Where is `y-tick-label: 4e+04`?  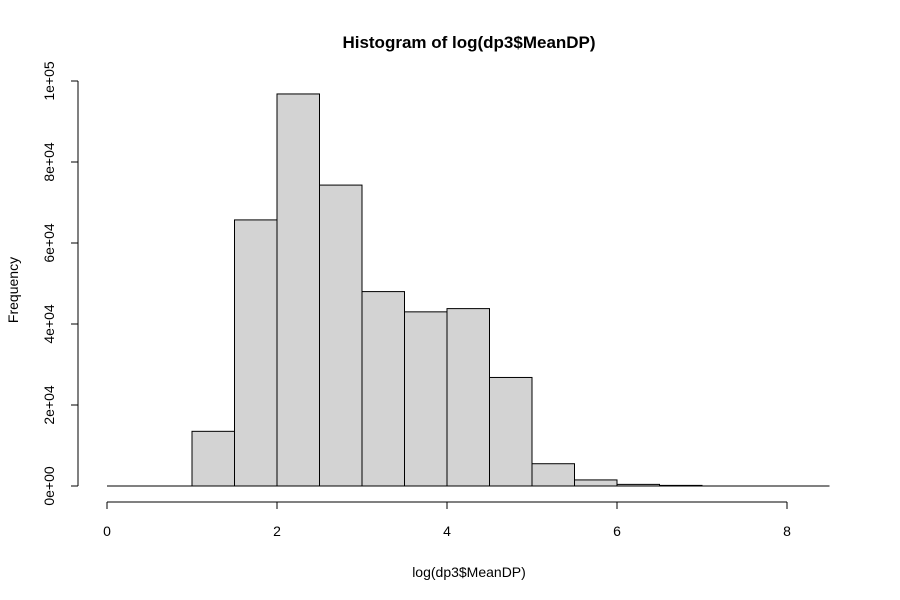
y-tick-label: 4e+04 is located at coordinates (49, 324).